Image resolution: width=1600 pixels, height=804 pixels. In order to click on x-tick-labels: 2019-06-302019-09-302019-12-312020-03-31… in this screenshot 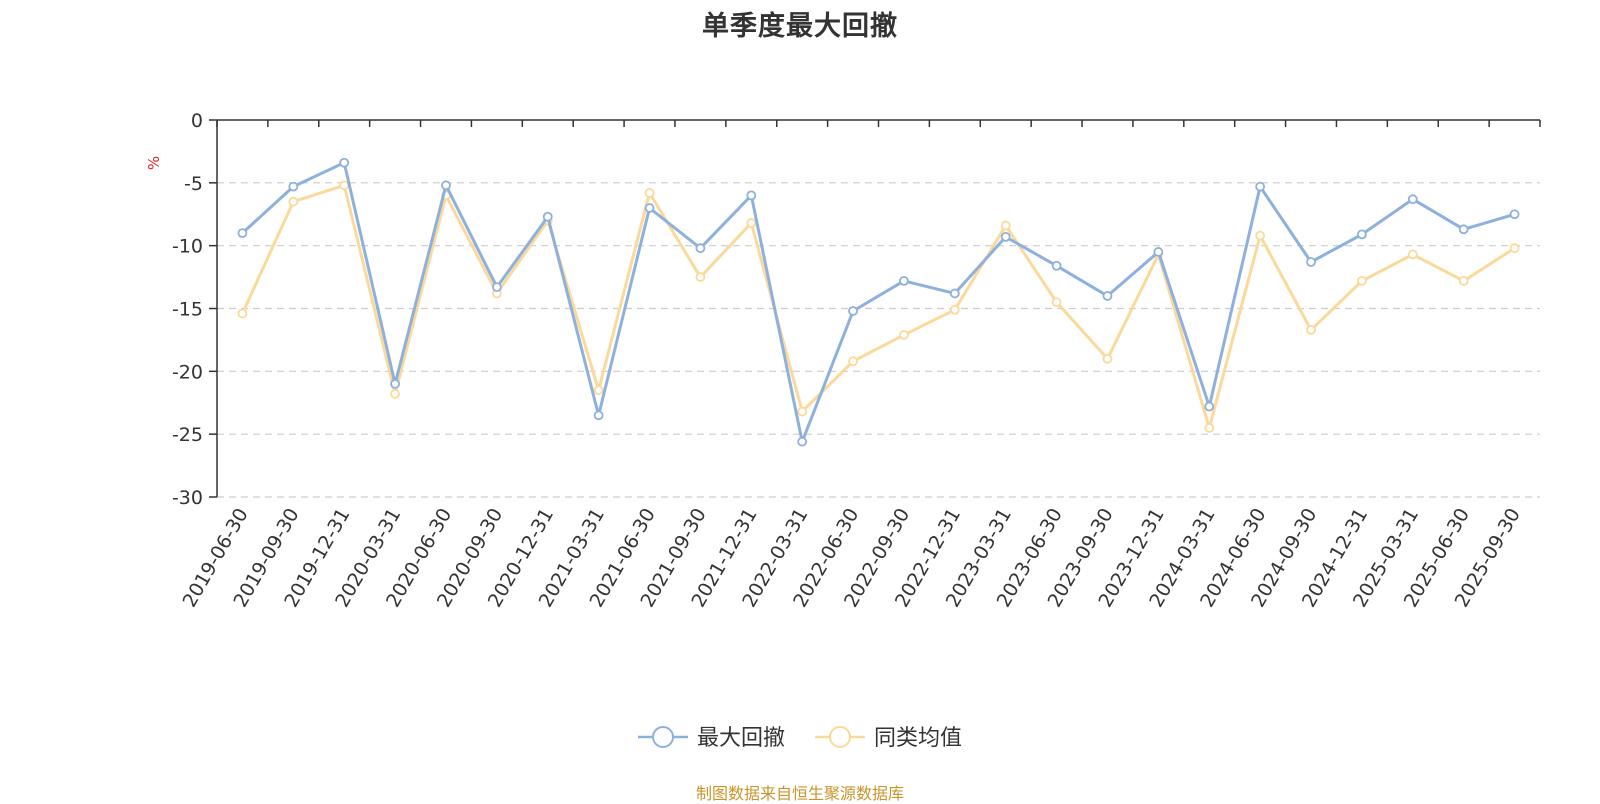, I will do `click(852, 557)`.